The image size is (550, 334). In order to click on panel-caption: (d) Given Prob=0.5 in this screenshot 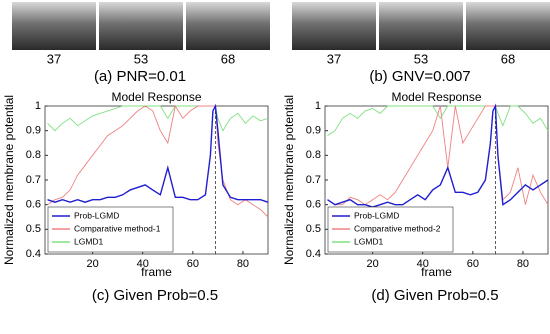, I will do `click(434, 295)`.